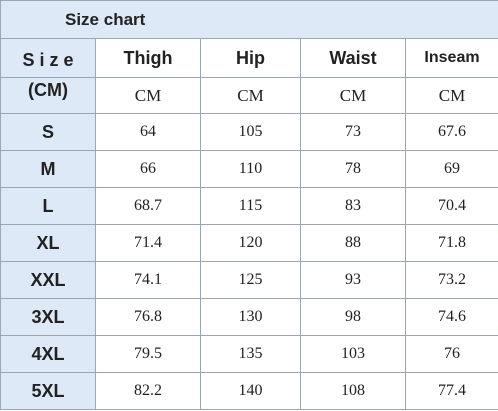 The width and height of the screenshot is (498, 411). I want to click on measure-cell: 88, so click(353, 243).